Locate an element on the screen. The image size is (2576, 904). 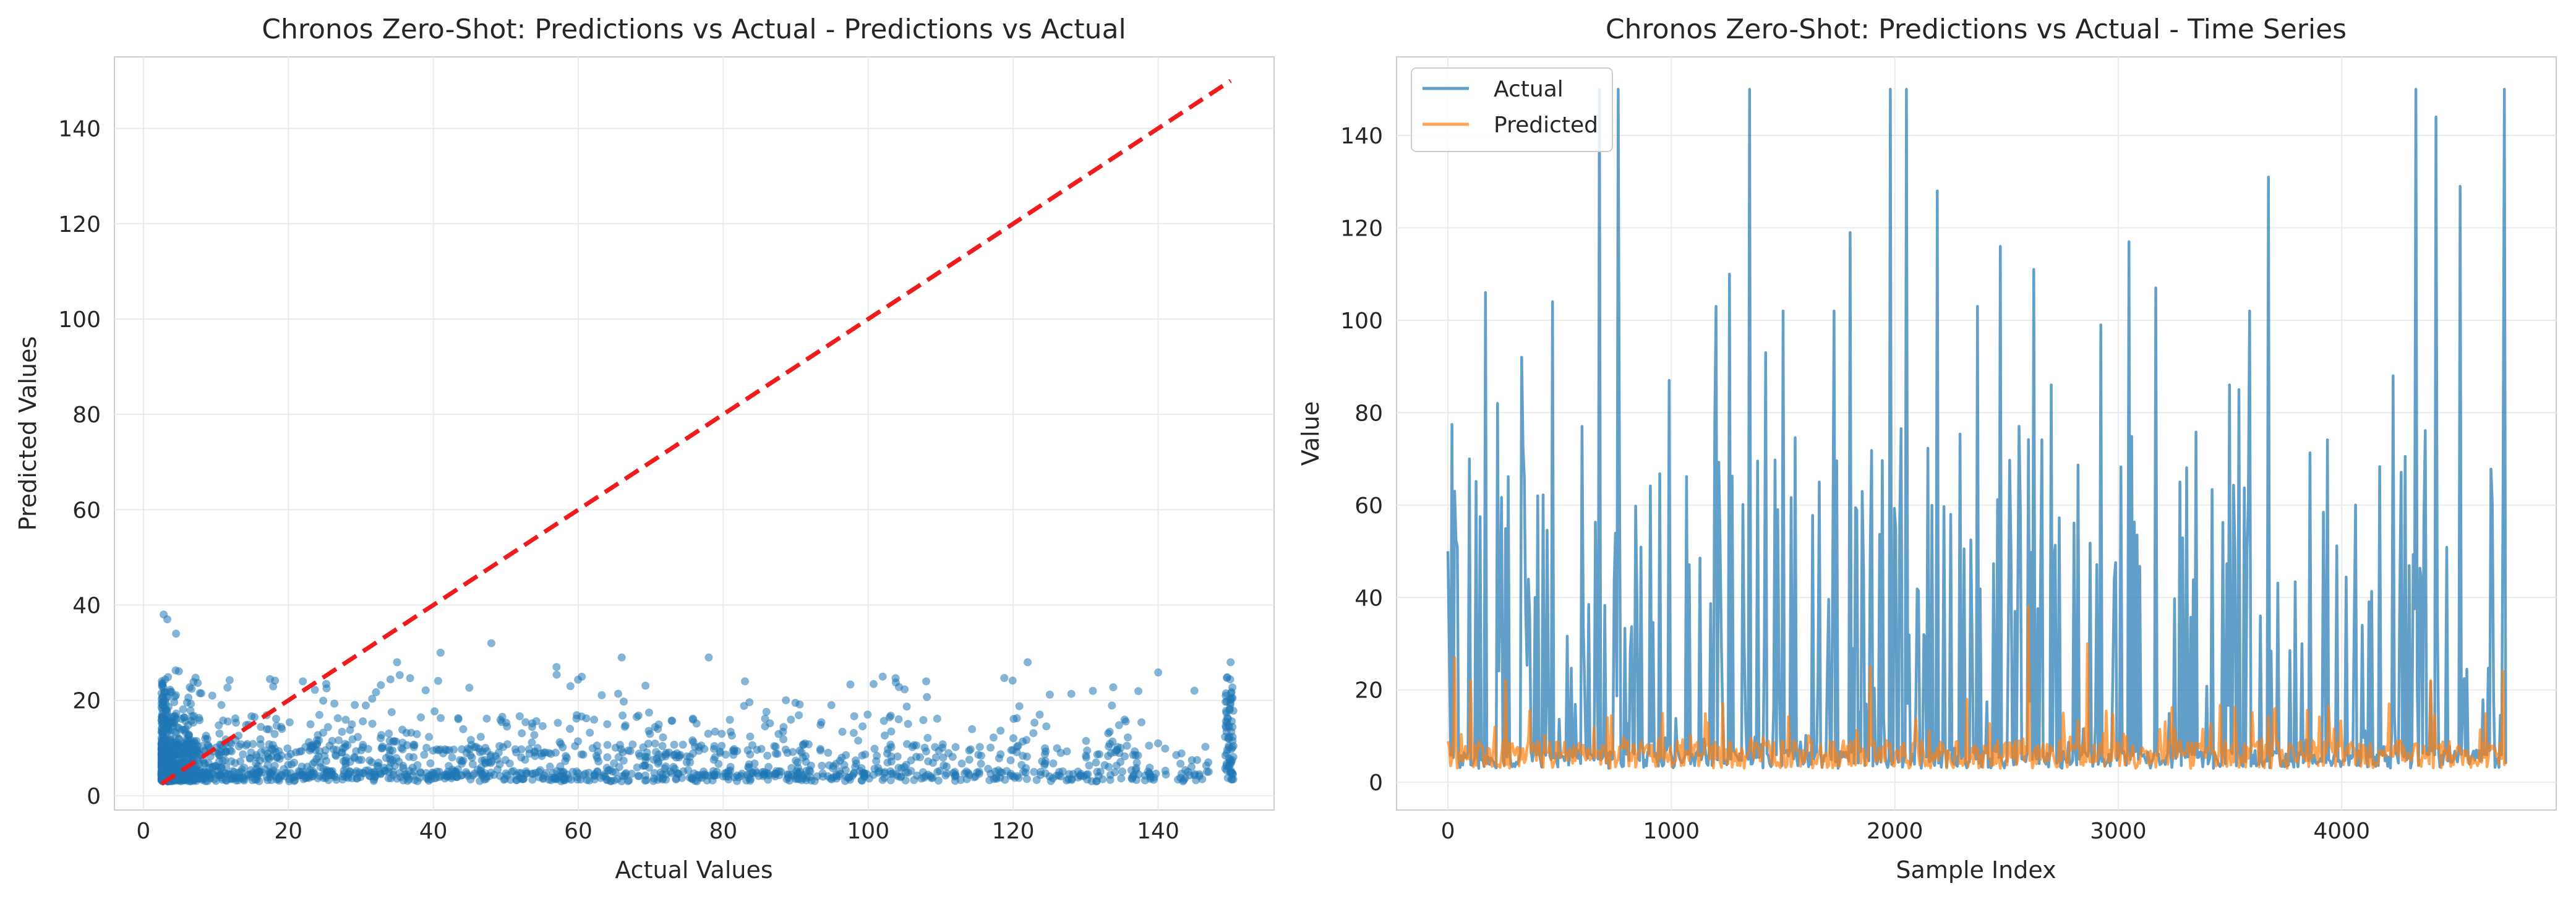
scatter-y-axis-label: Predicted Values is located at coordinates (27, 433).